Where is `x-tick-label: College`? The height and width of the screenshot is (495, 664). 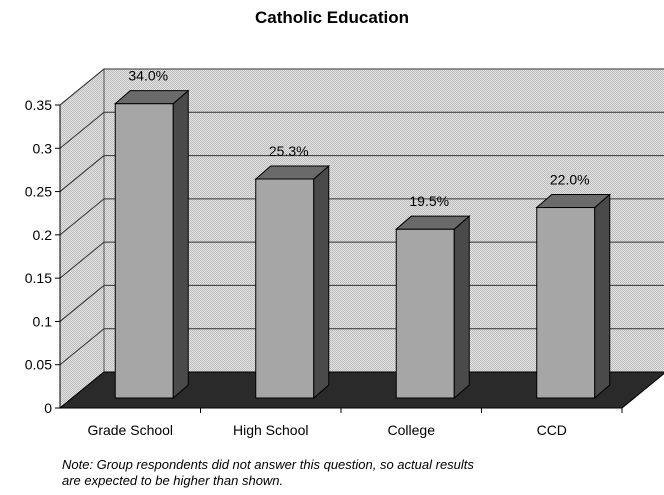 x-tick-label: College is located at coordinates (412, 430).